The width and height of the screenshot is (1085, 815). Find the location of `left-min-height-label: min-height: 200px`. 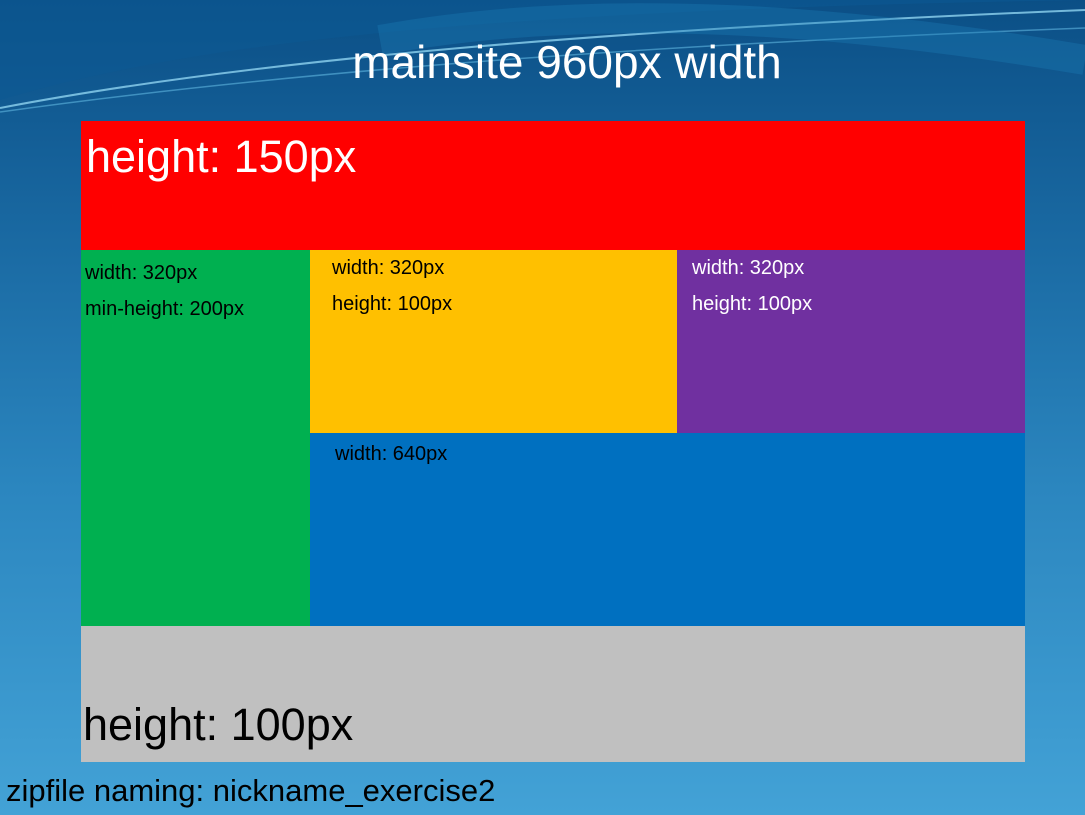

left-min-height-label: min-height: 200px is located at coordinates (164, 309).